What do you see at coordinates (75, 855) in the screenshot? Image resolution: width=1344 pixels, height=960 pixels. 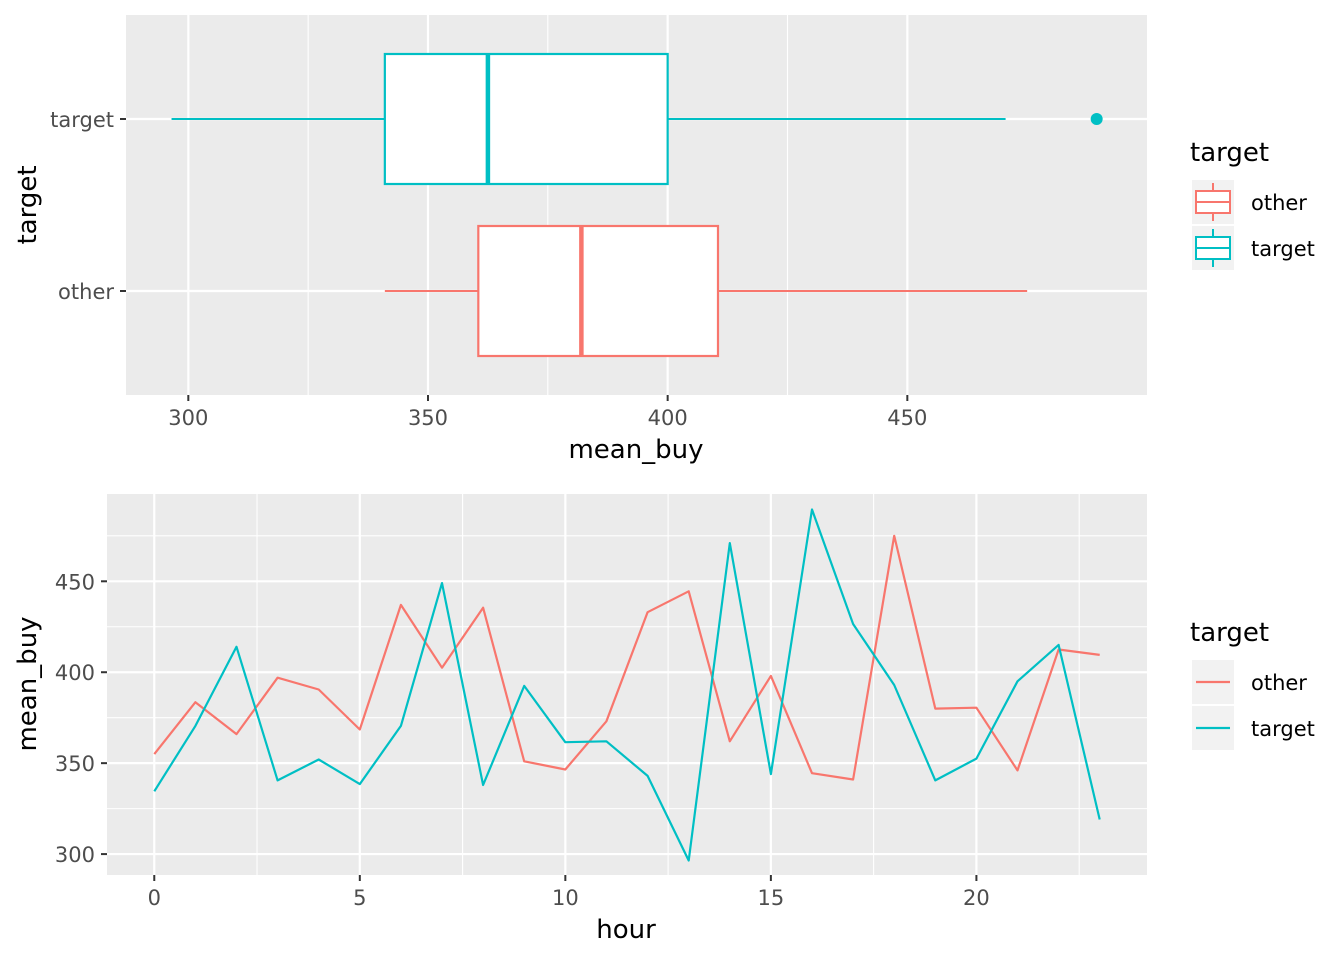 I see `line-y-tick-label: 300` at bounding box center [75, 855].